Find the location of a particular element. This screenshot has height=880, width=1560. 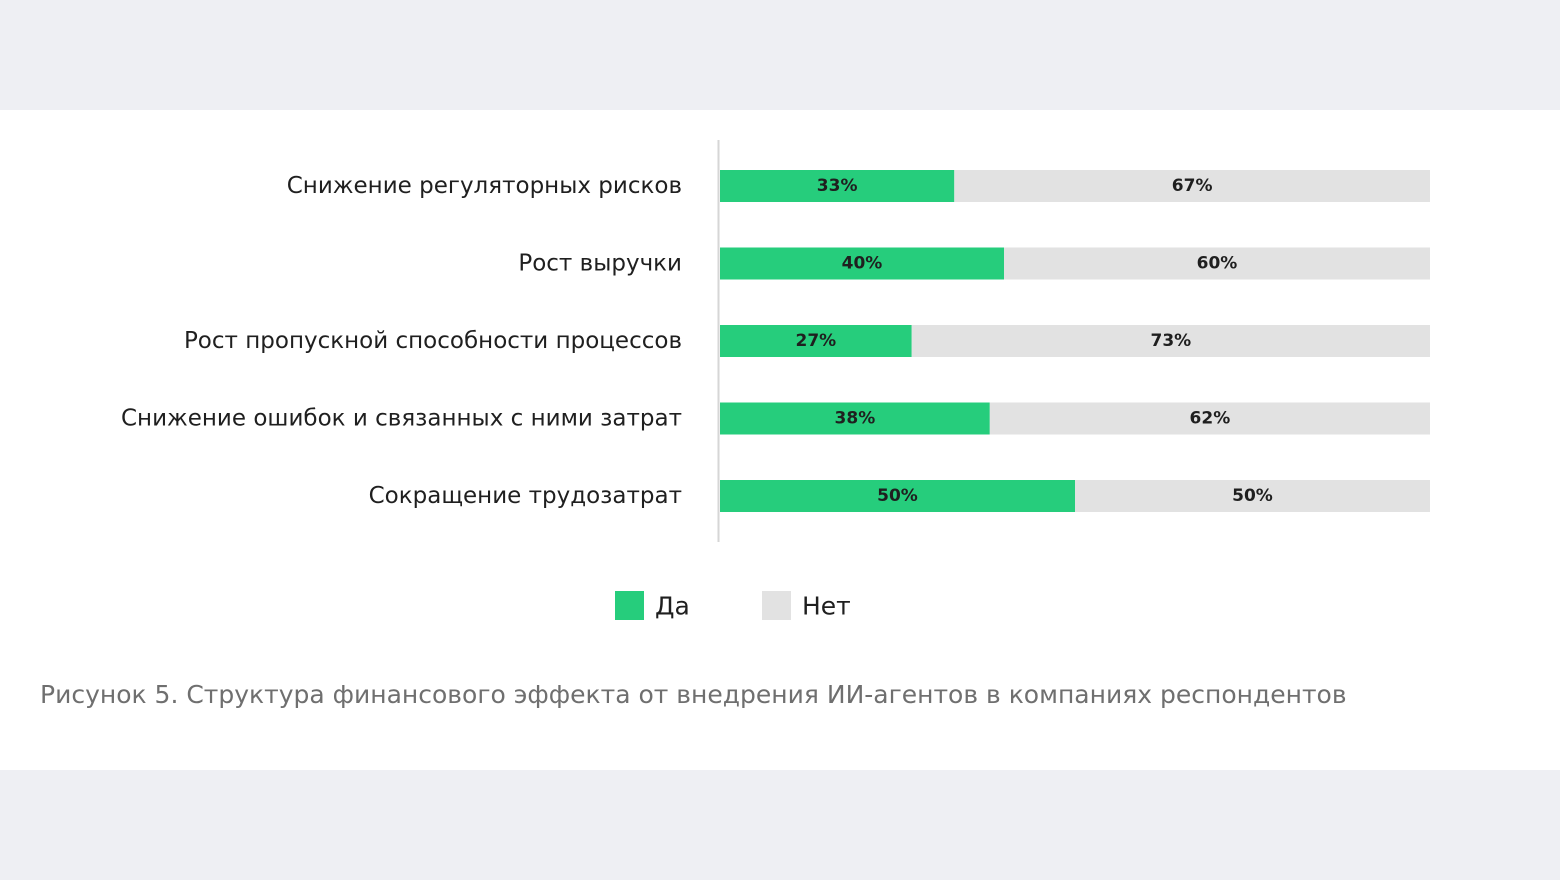

data-label-no: 73% is located at coordinates (1170, 341).